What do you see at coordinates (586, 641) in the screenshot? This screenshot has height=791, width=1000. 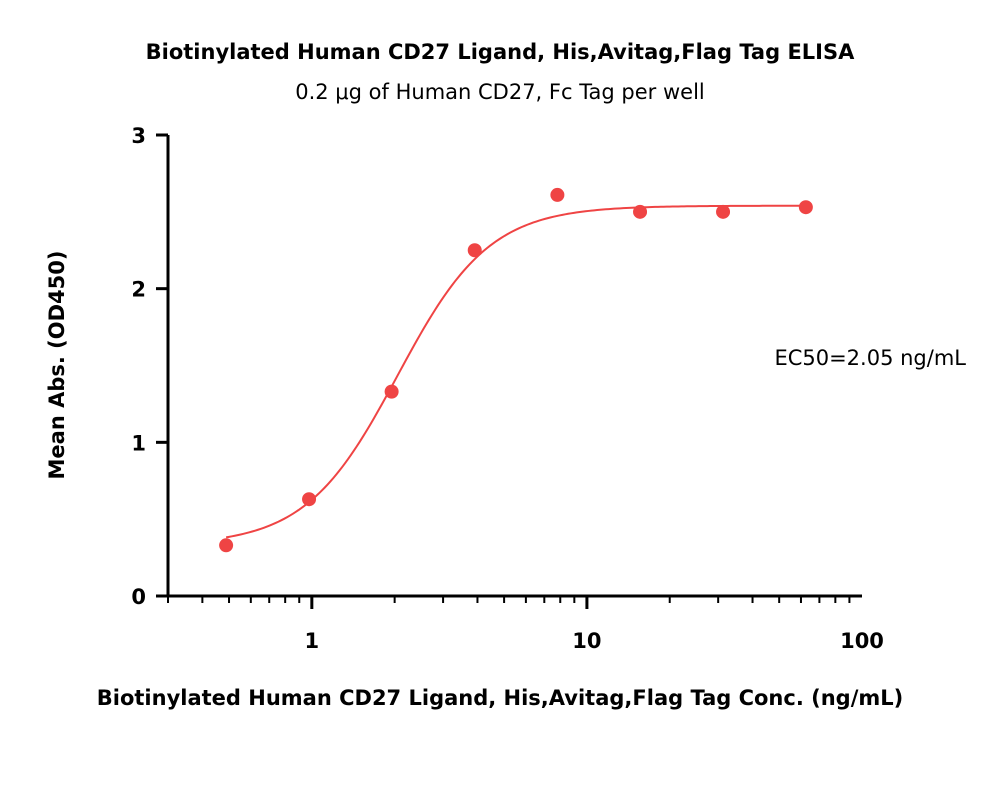 I see `x-tick-label: 10` at bounding box center [586, 641].